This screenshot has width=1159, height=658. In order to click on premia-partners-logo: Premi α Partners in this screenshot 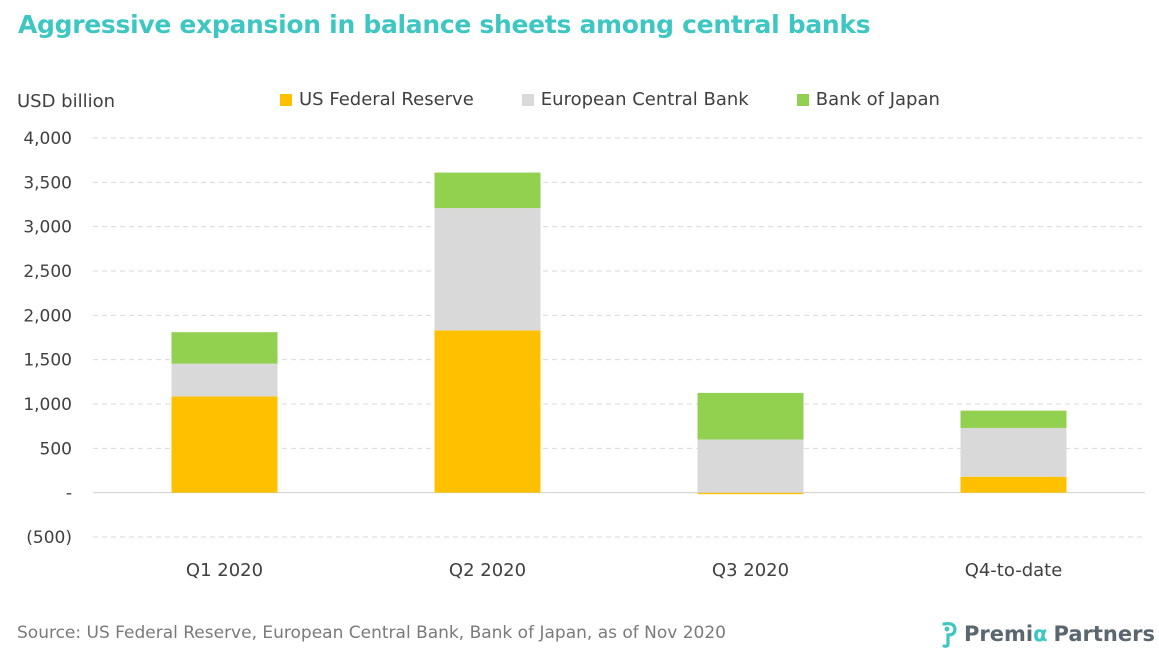, I will do `click(1046, 634)`.